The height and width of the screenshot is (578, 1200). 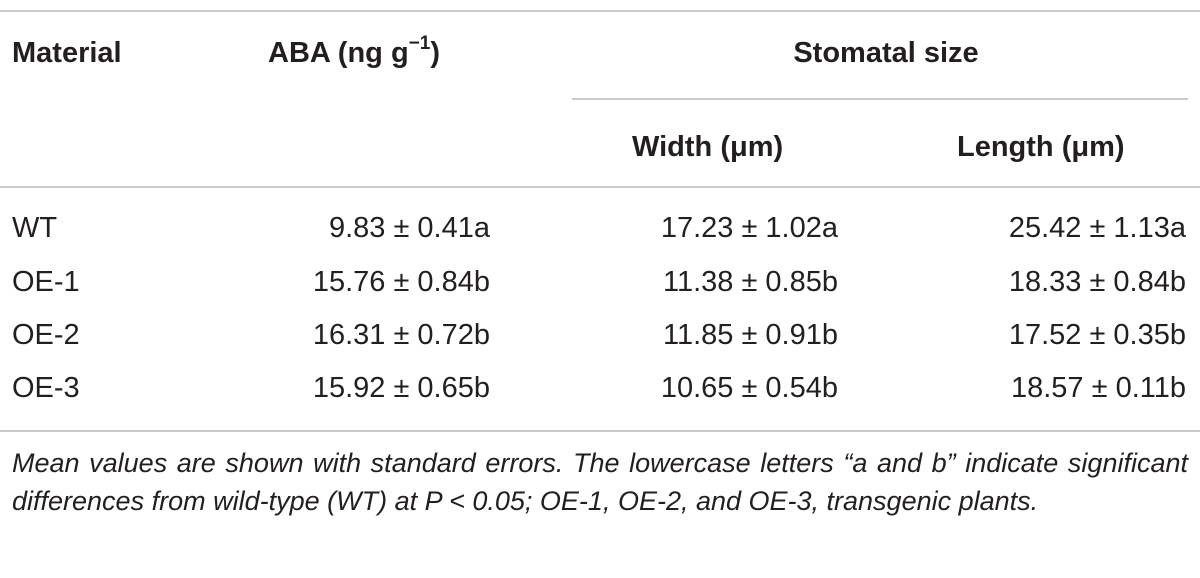 What do you see at coordinates (401, 282) in the screenshot?
I see `cell-aba: 15.76 ± 0.84b` at bounding box center [401, 282].